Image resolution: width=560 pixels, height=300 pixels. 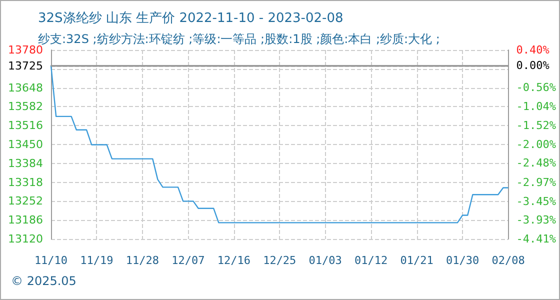 What do you see at coordinates (25, 239) in the screenshot?
I see `y-tick-label: 13120` at bounding box center [25, 239].